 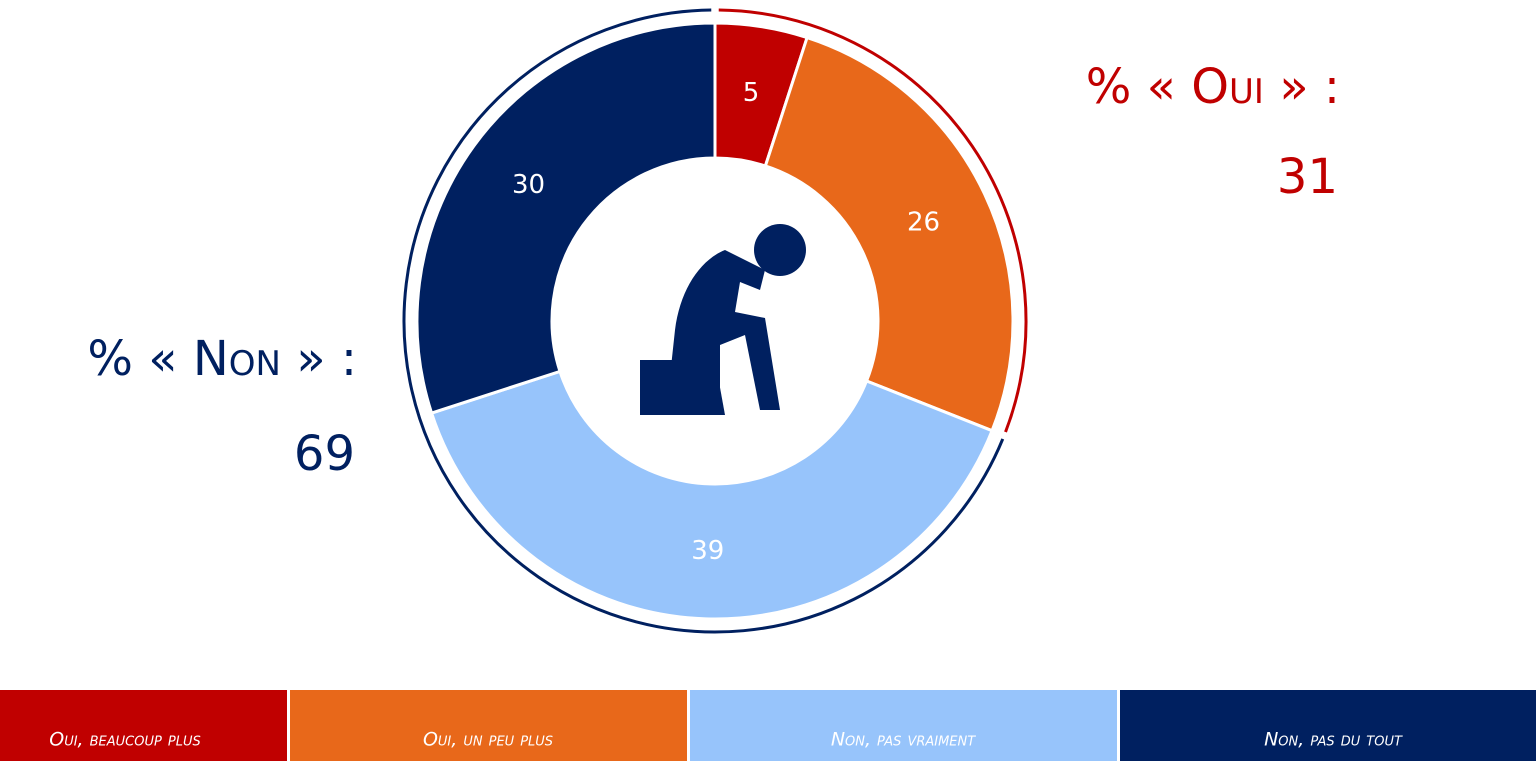 I want to click on legend-label: Non, pas vraiment, so click(x=903, y=740).